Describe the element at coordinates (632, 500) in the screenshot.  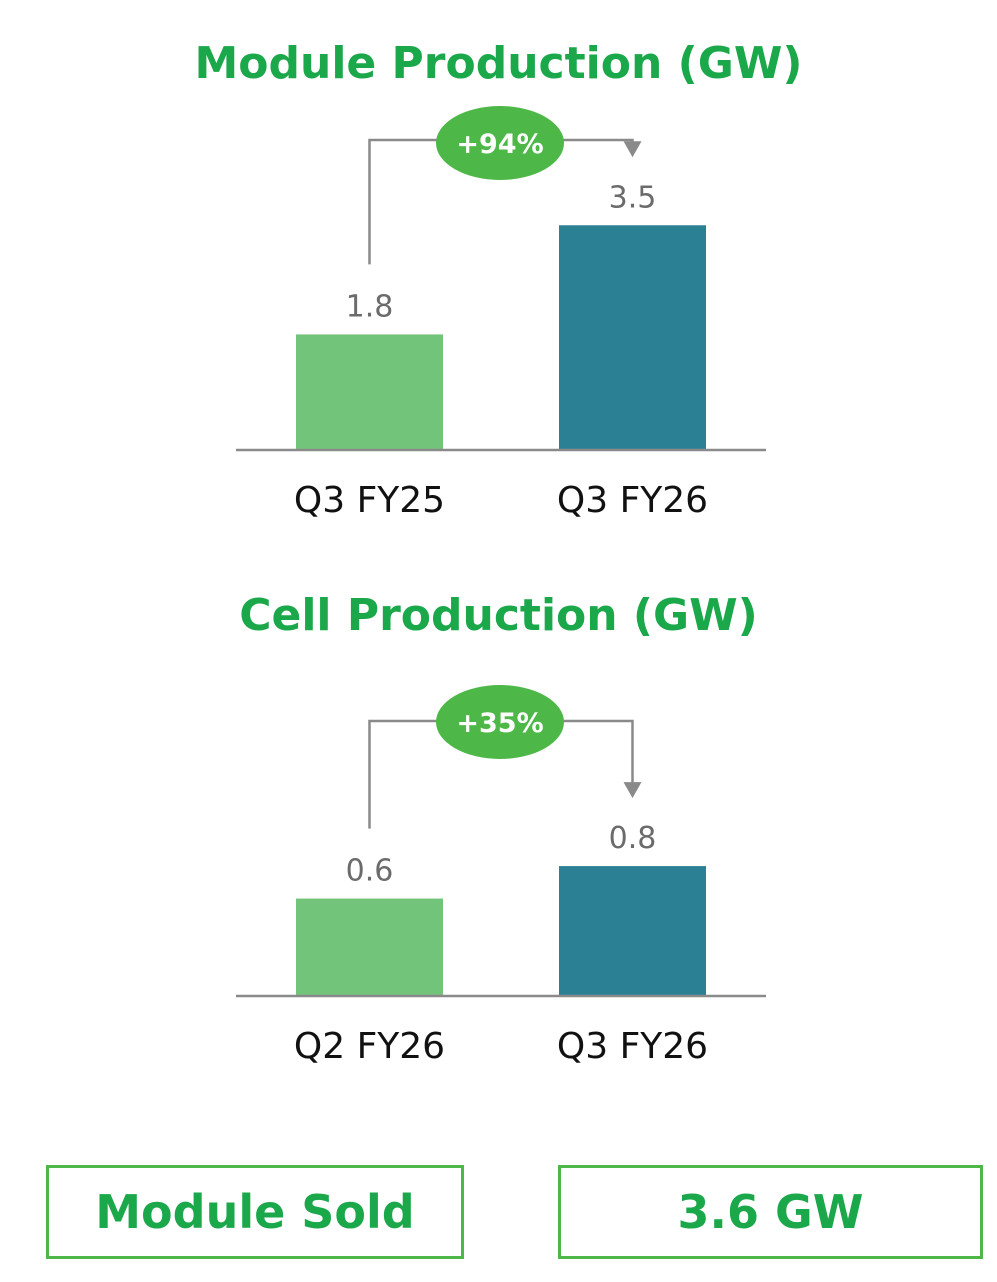
I see `chart-1-category-label-2: Q3 FY26` at that location.